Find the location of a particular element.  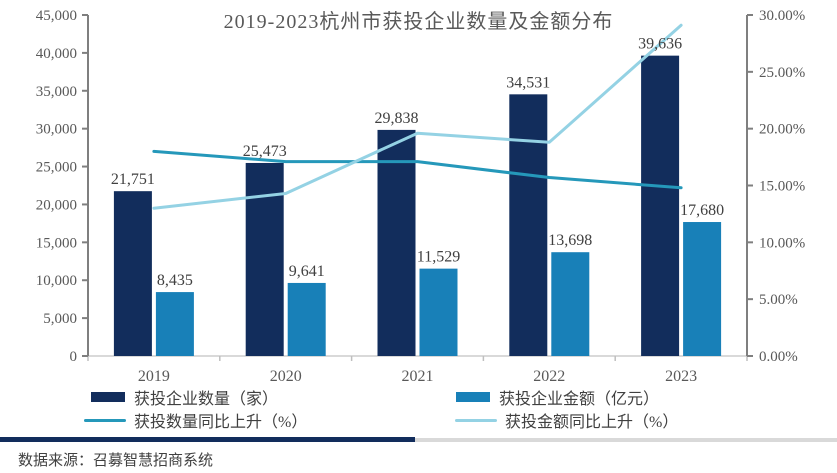

left-axis-tick-label: 45,000 is located at coordinates (56, 16).